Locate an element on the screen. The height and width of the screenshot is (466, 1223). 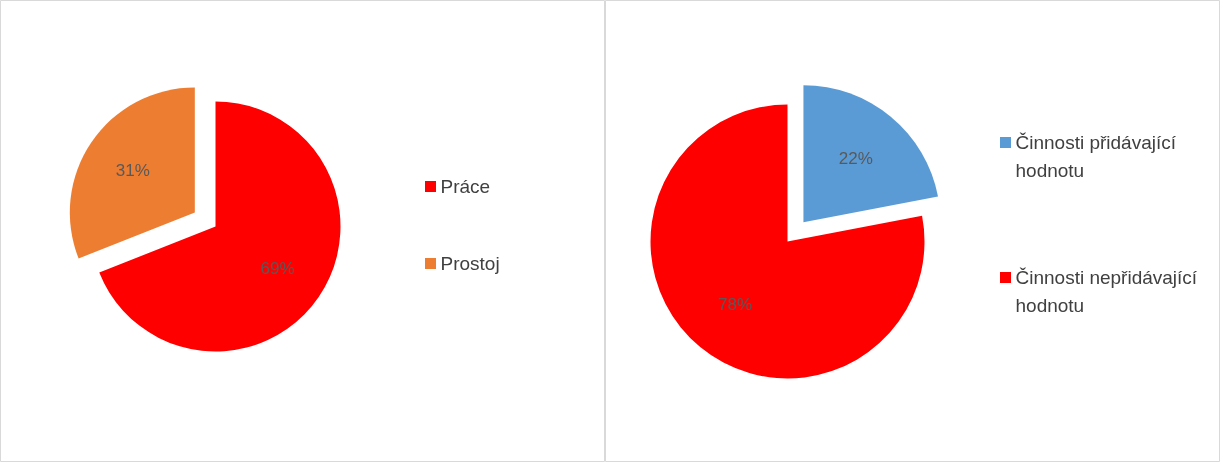
legend-label: Činnosti nepřidávající hodnotu is located at coordinates (1106, 291).